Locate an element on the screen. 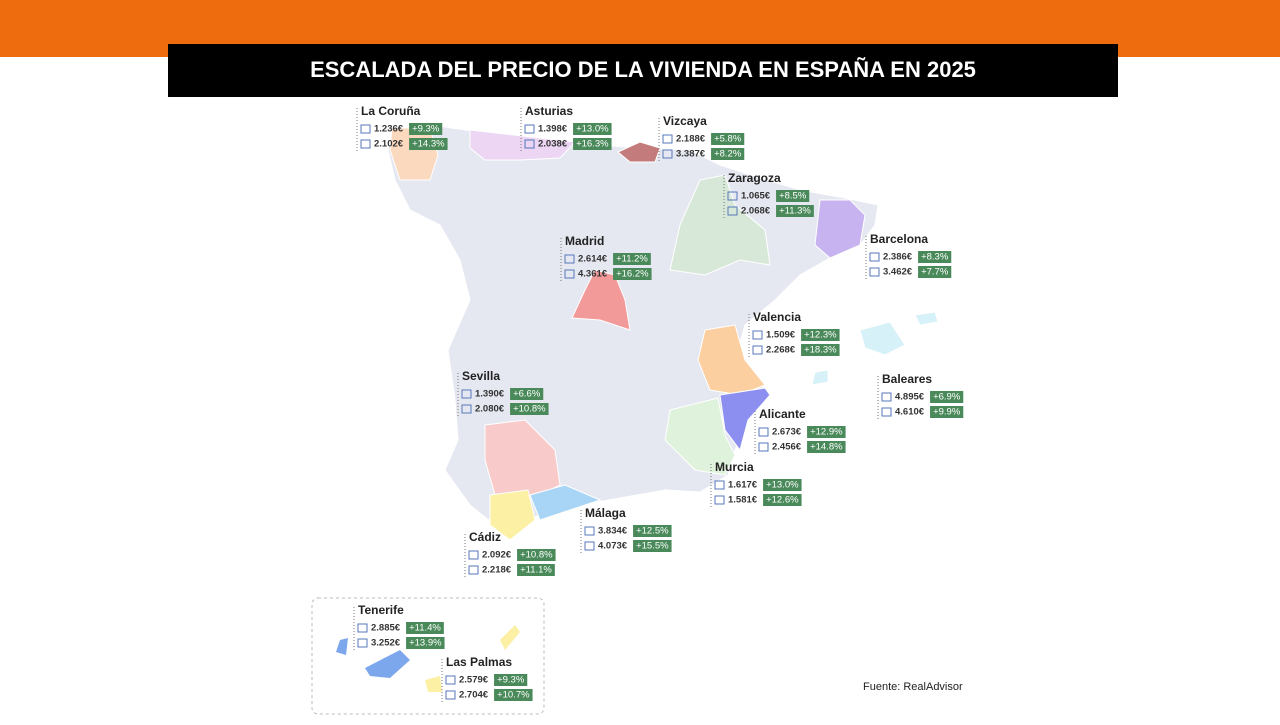 The height and width of the screenshot is (725, 1280). price: 2.268€ is located at coordinates (781, 350).